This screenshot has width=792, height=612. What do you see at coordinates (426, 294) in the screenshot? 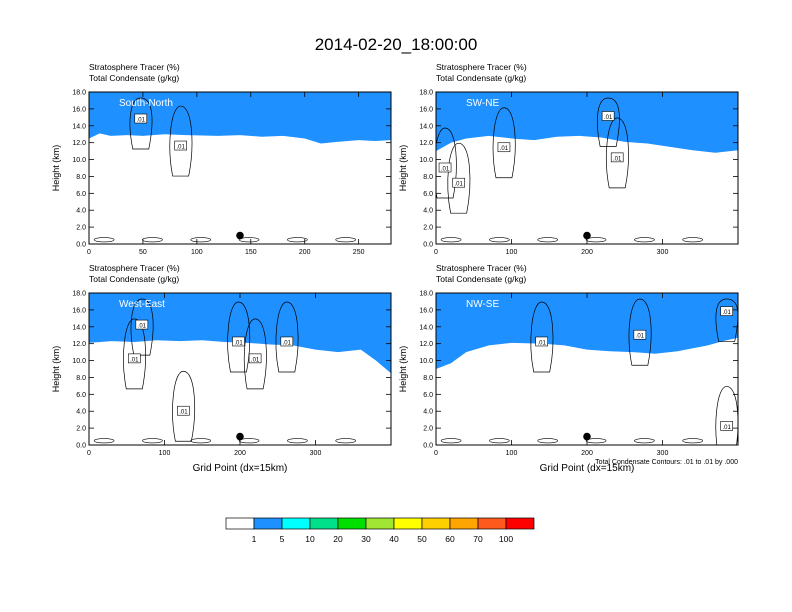
I see `y-tick-label: 18.0` at bounding box center [426, 294].